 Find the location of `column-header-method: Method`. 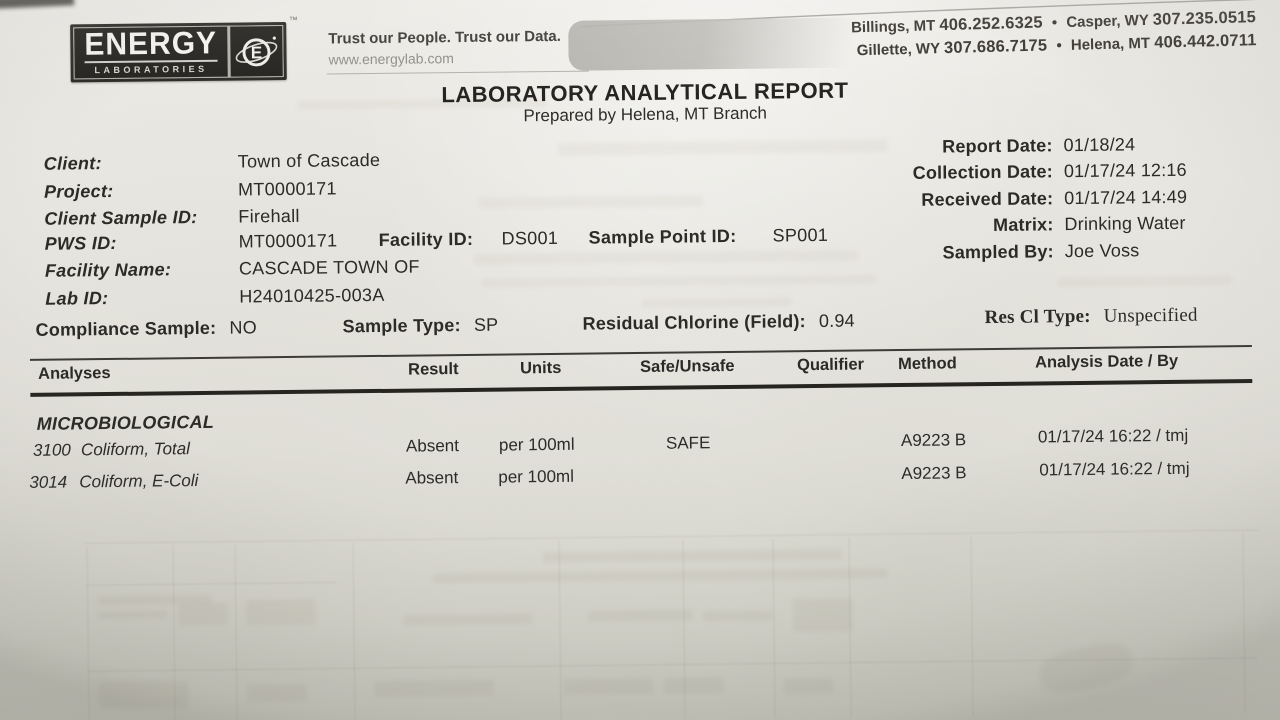

column-header-method: Method is located at coordinates (927, 364).